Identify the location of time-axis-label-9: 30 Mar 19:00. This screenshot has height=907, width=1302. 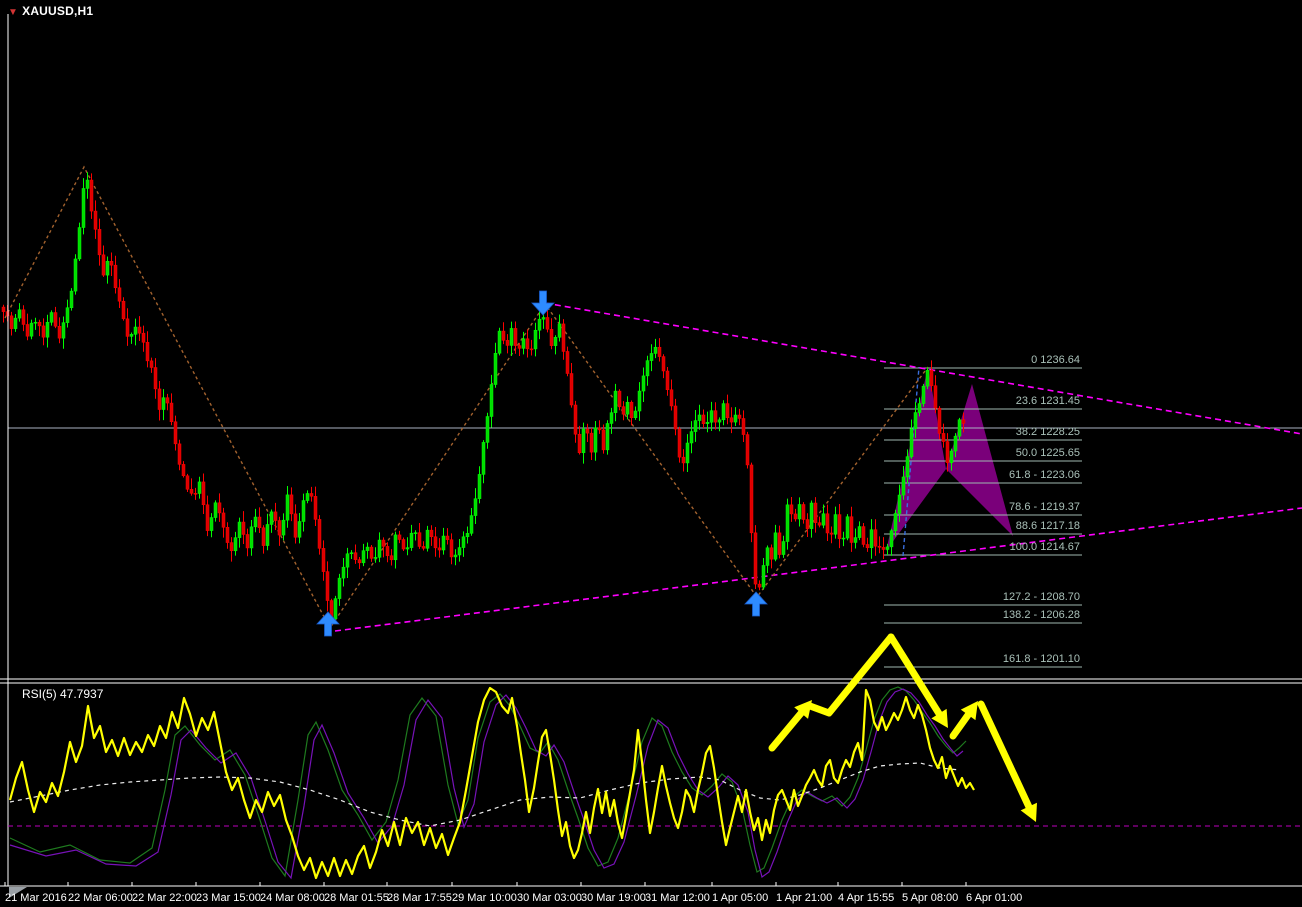
(613, 898).